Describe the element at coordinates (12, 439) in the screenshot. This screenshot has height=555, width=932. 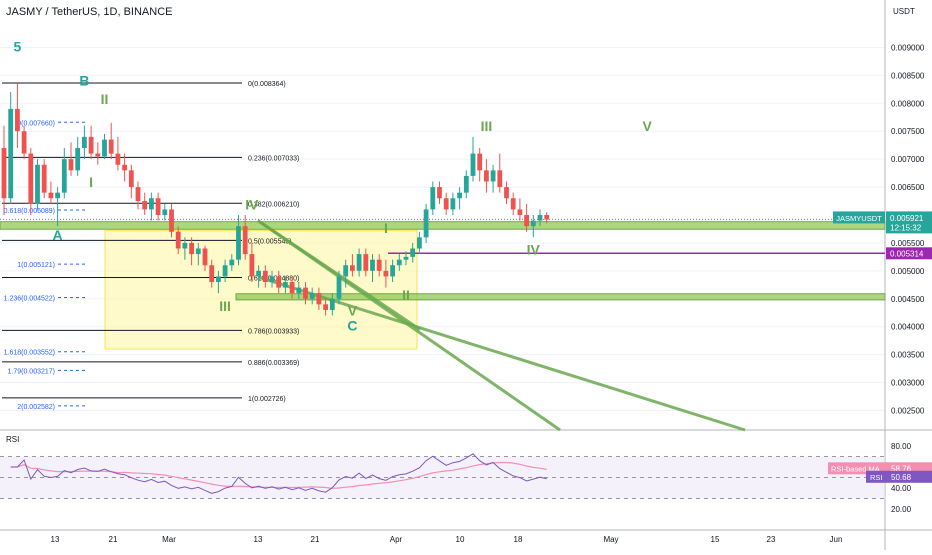
I see `rsi-pane-title: RSI` at that location.